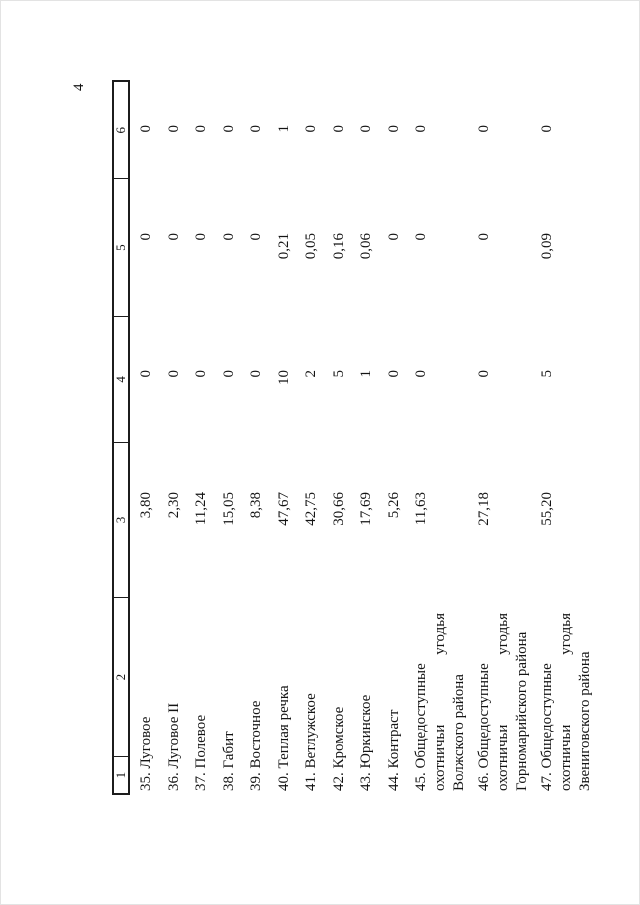 The height and width of the screenshot is (905, 640). What do you see at coordinates (283, 509) in the screenshot?
I see `value-cell-col3: 47,67` at bounding box center [283, 509].